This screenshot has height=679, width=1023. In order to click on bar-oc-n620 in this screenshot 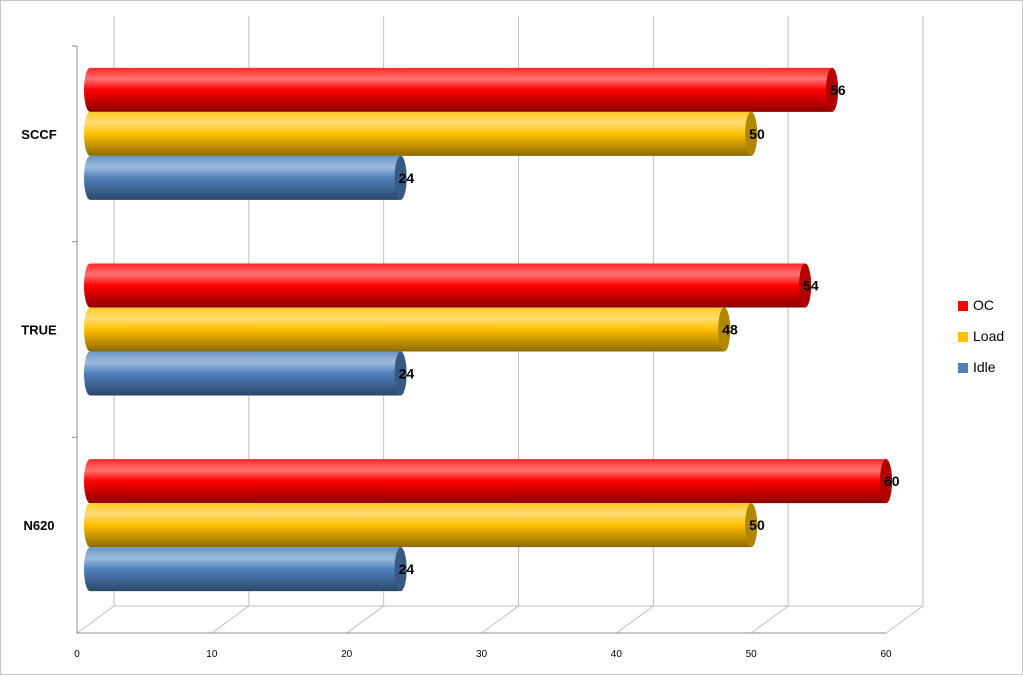, I will do `click(488, 481)`.